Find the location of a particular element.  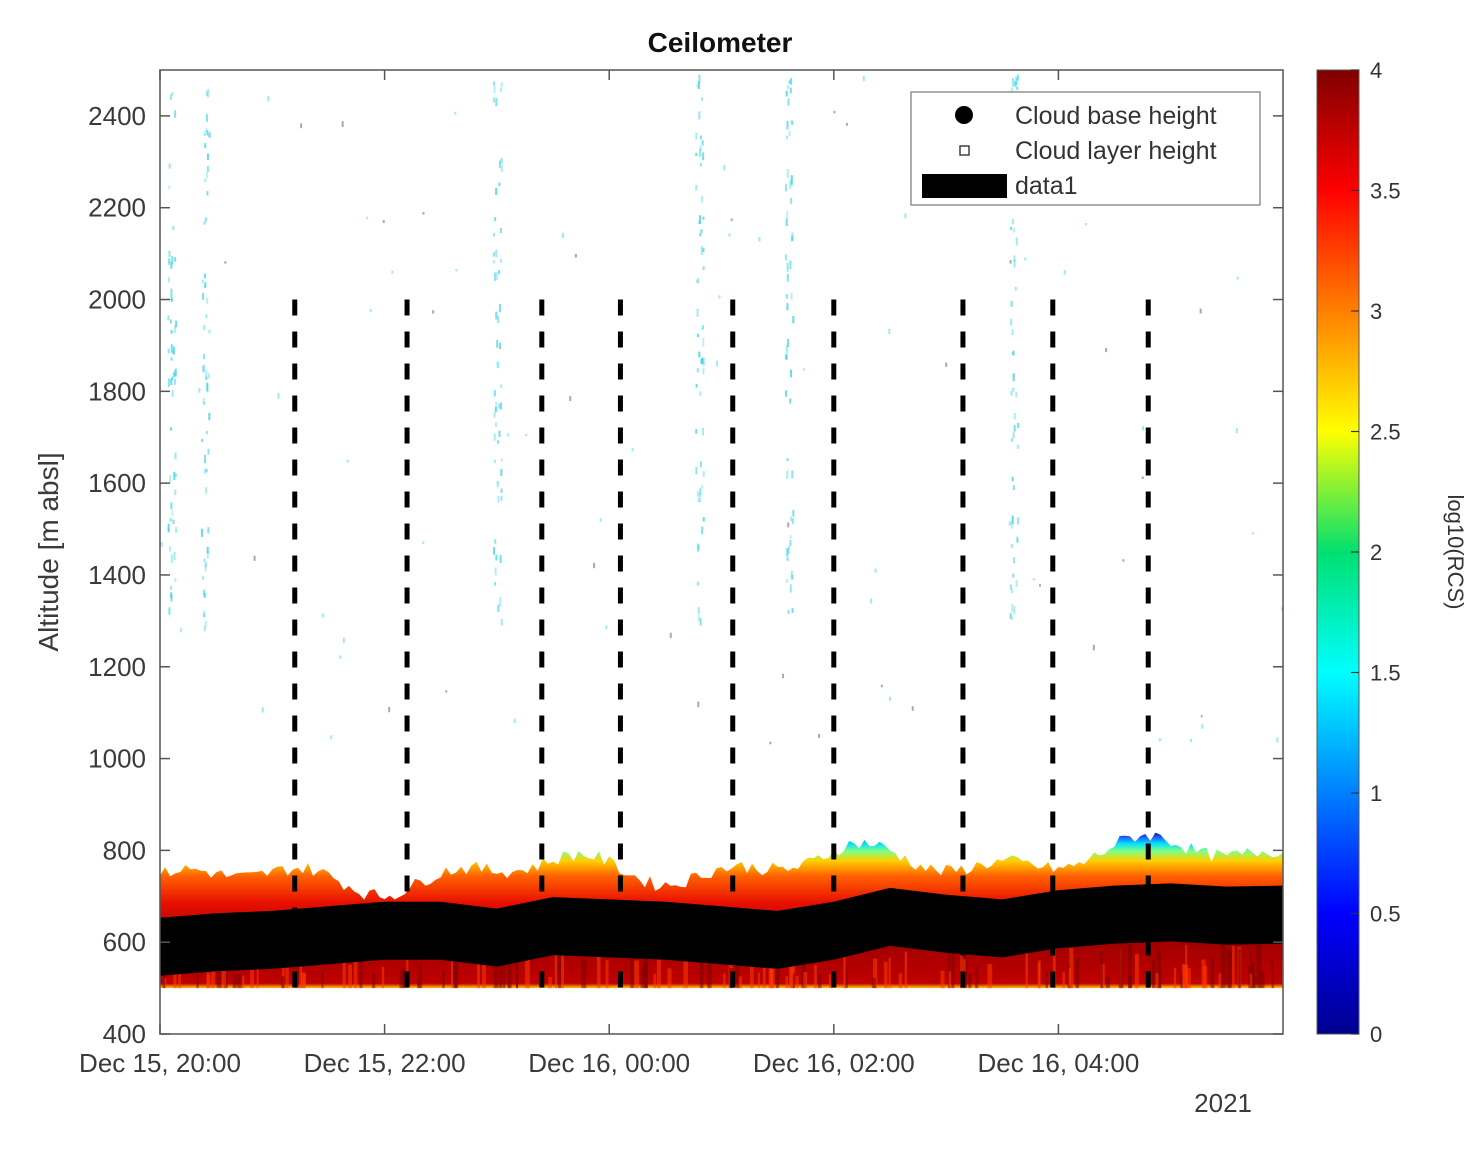

y-tick-label: 2400 is located at coordinates (117, 116).